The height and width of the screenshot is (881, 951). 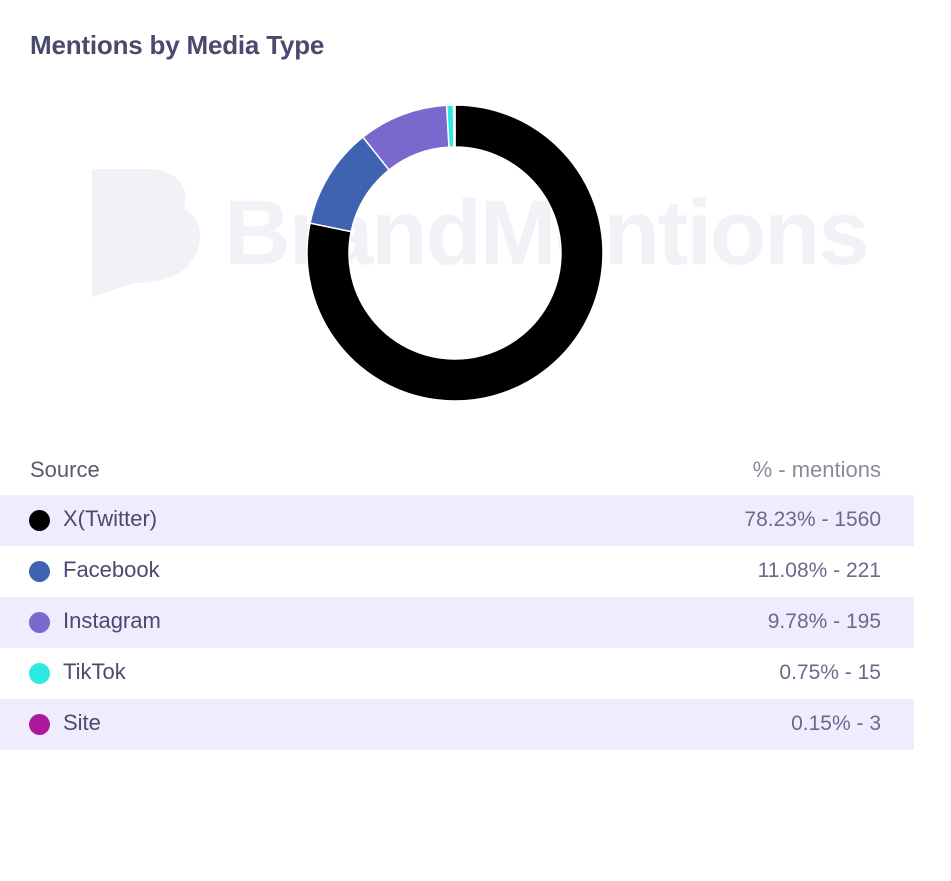 I want to click on legend-label: Facebook, so click(x=111, y=569).